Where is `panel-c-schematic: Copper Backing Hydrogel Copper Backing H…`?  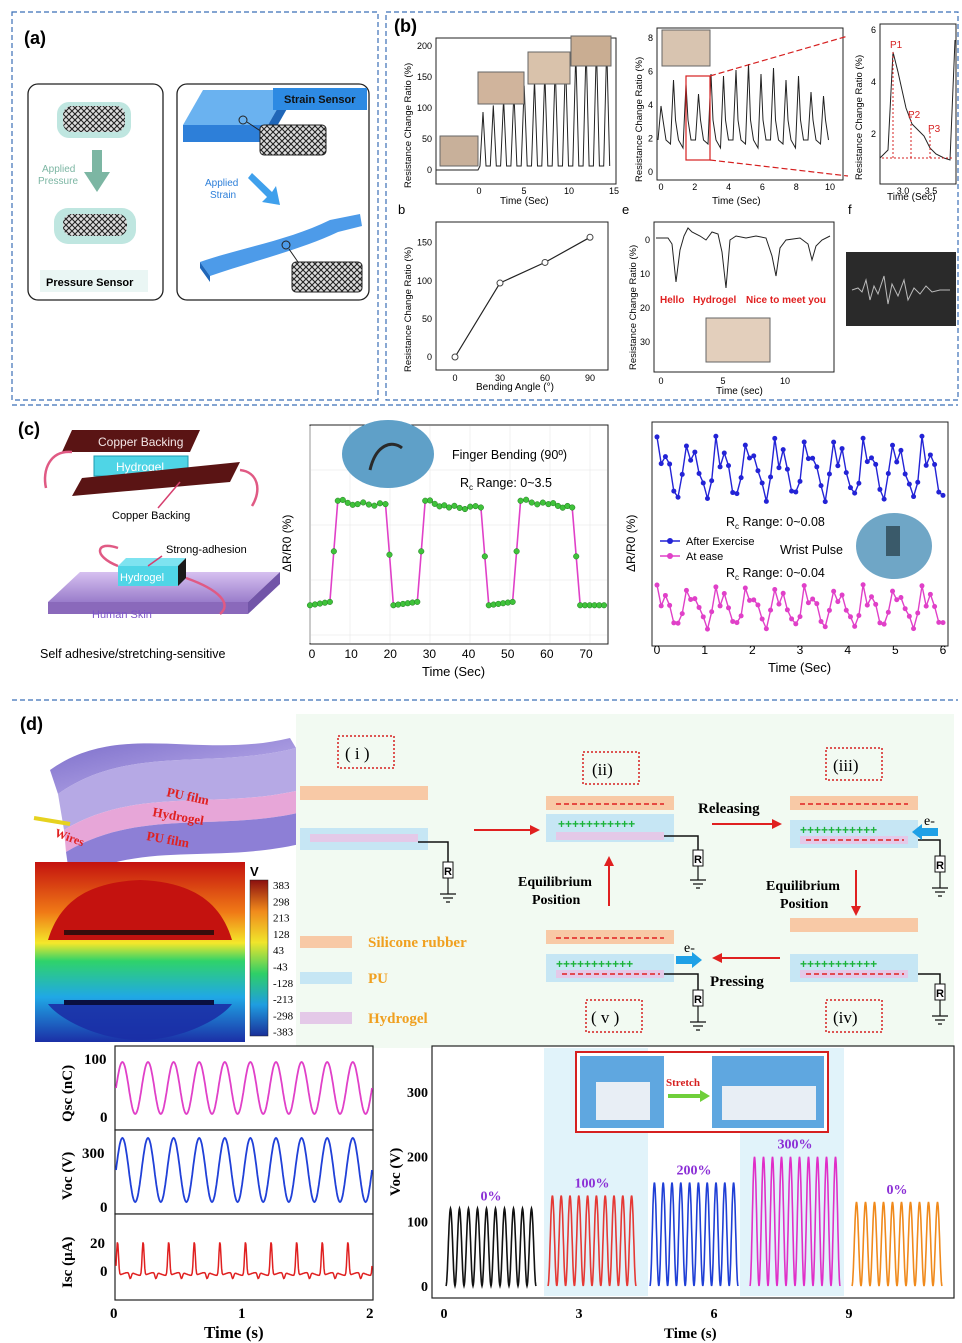 panel-c-schematic: Copper Backing Hydrogel Copper Backing H… is located at coordinates (160, 545).